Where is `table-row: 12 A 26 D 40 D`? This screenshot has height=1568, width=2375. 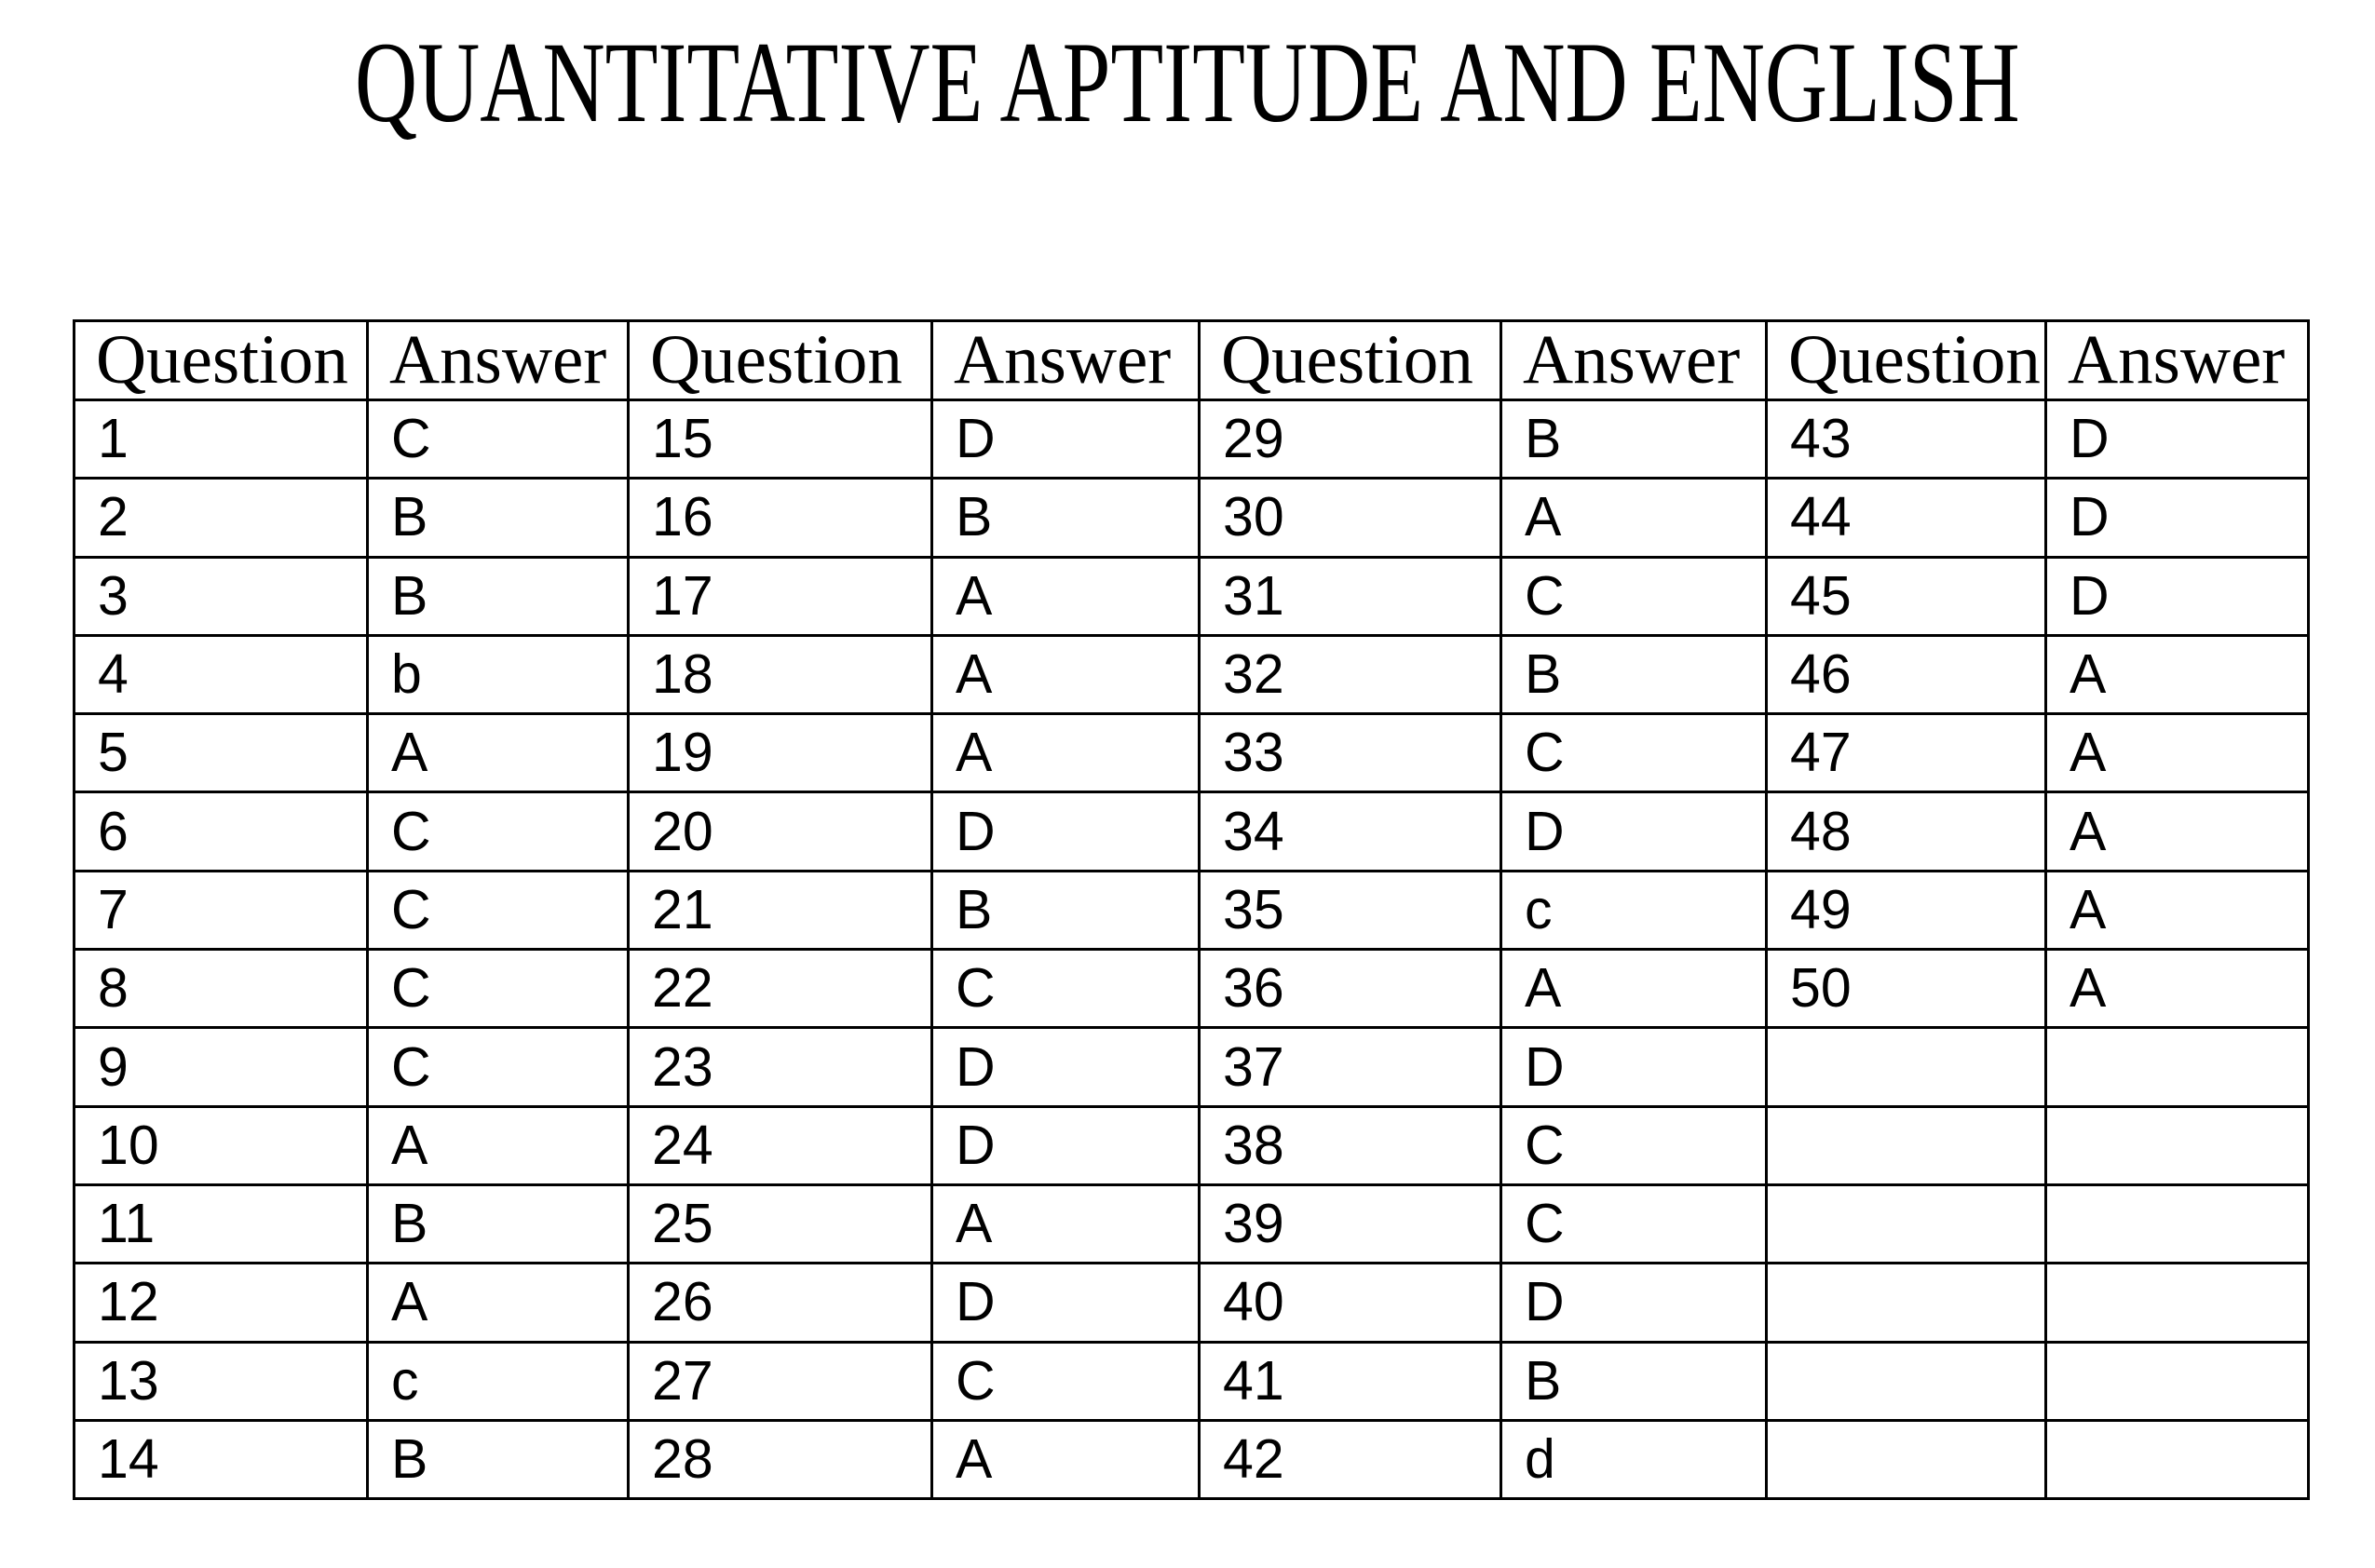
table-row: 12 A 26 D 40 D is located at coordinates (1191, 1303).